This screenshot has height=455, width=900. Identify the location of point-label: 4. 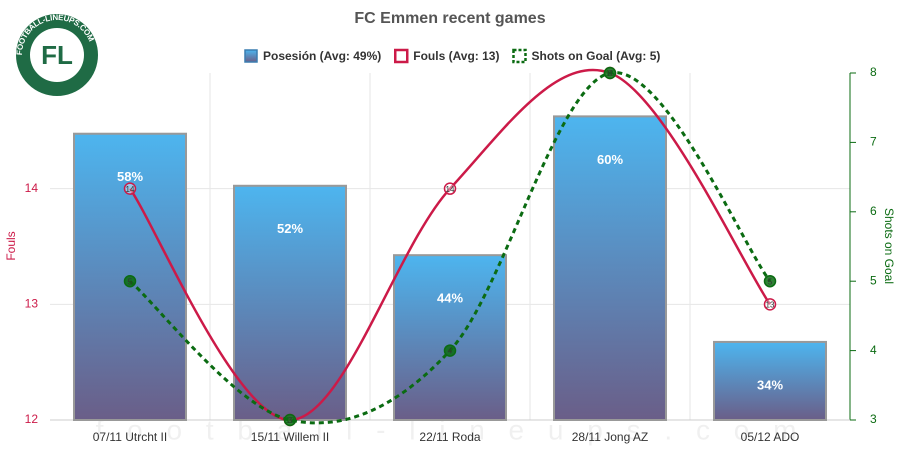
(450, 351).